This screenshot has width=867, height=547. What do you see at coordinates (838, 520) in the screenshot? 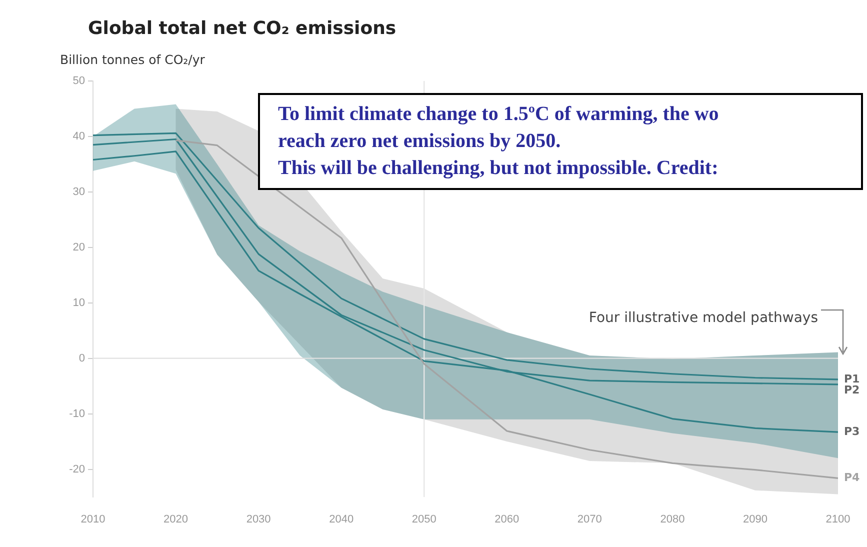
I see `x-tick-label: 2100` at bounding box center [838, 520].